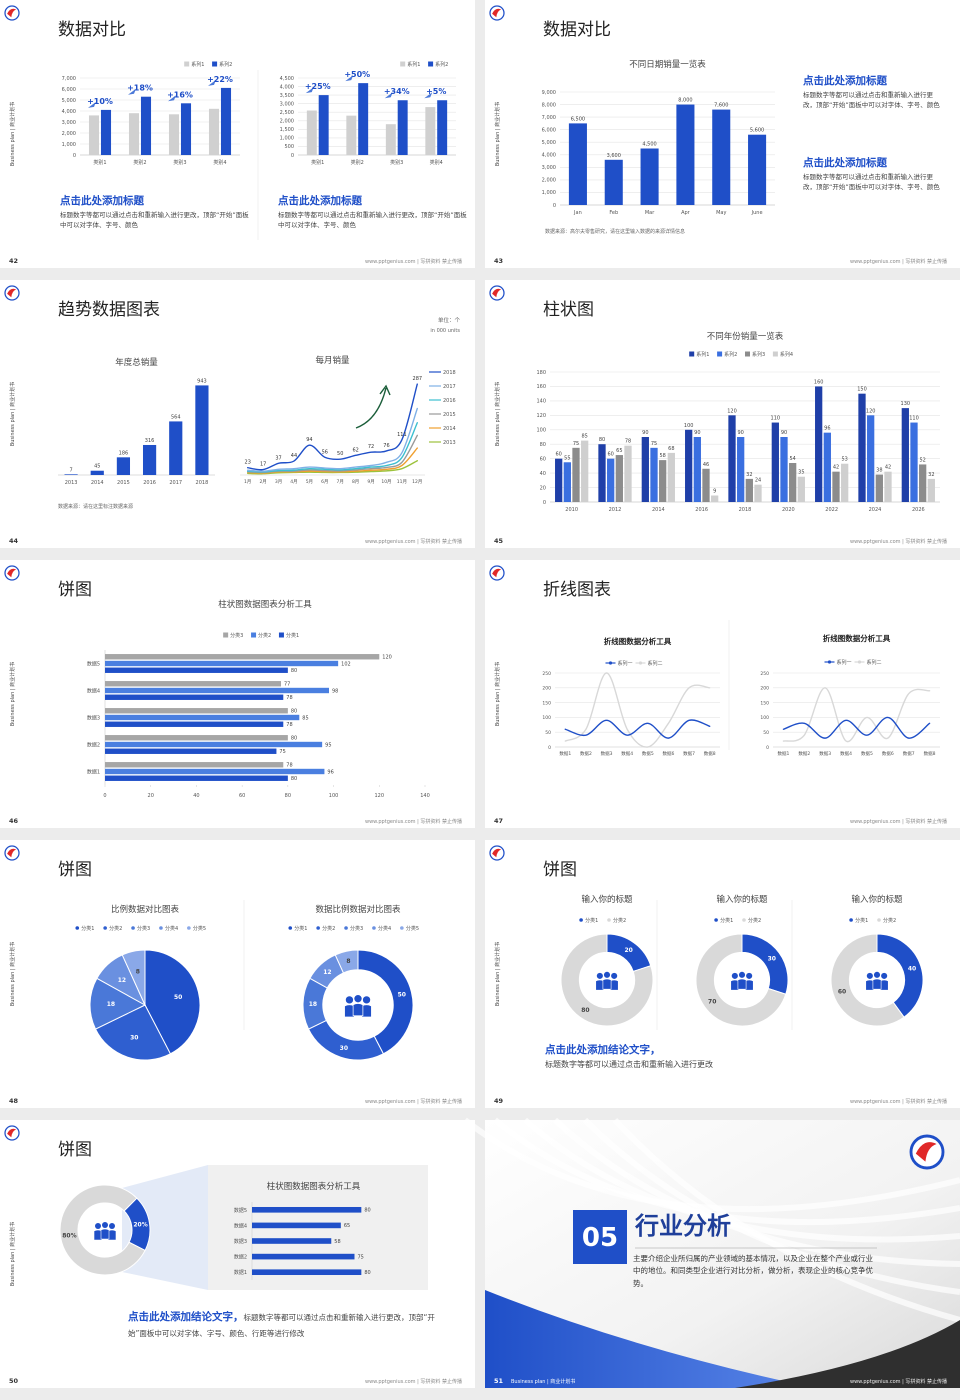  What do you see at coordinates (706, 465) in the screenshot?
I see `data-label: 46` at bounding box center [706, 465].